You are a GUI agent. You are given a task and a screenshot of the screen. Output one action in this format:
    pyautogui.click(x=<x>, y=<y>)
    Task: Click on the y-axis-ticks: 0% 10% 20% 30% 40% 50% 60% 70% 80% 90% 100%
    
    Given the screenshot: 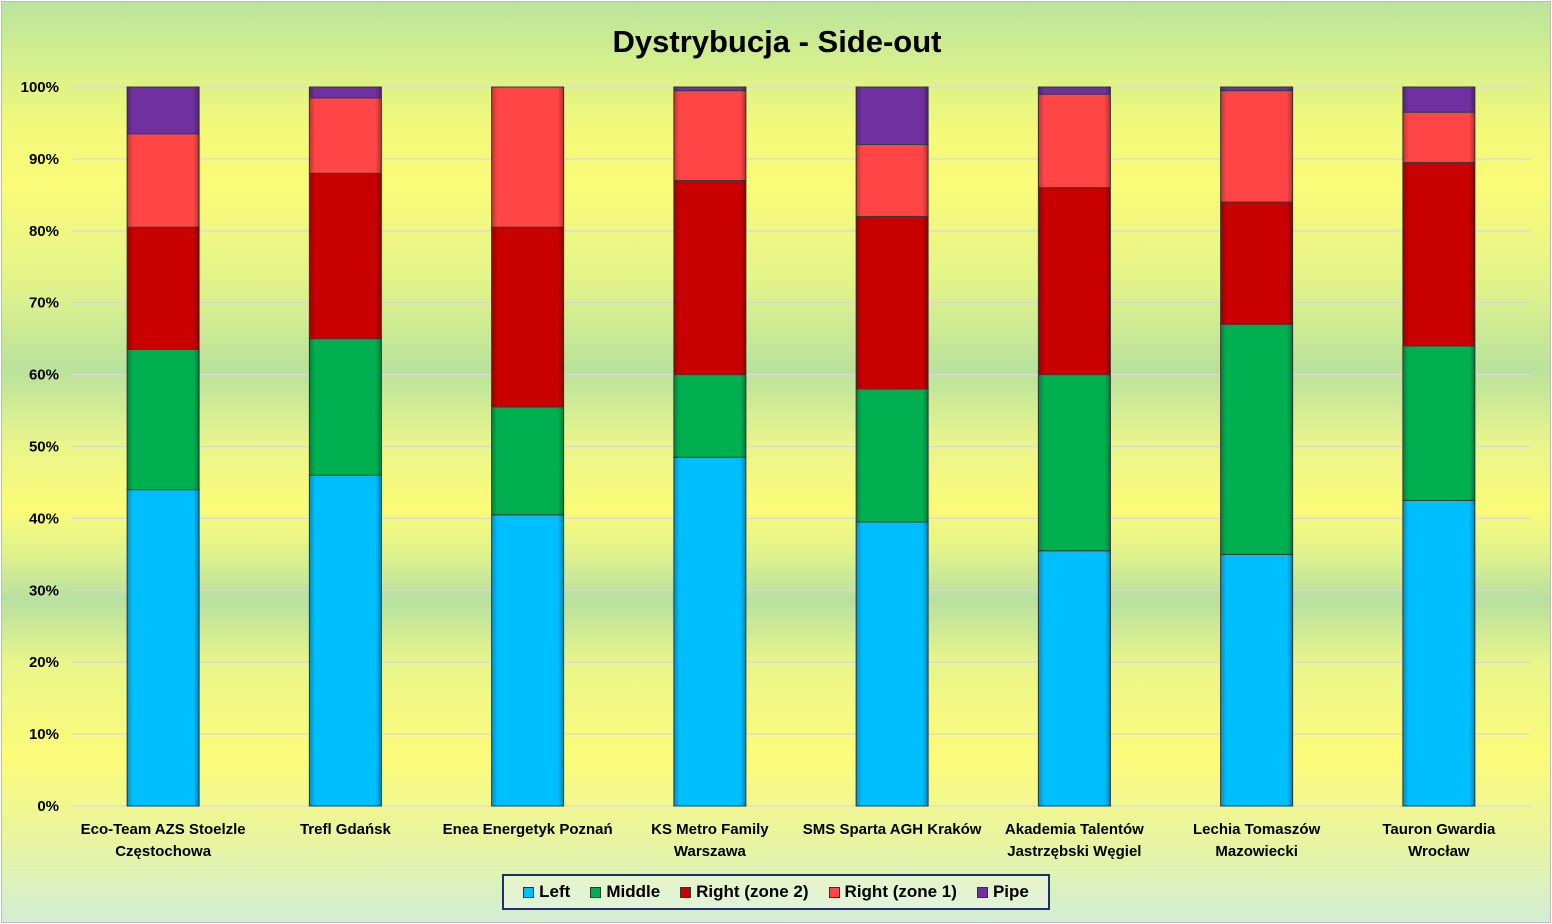 What is the action you would take?
    pyautogui.click(x=40, y=447)
    